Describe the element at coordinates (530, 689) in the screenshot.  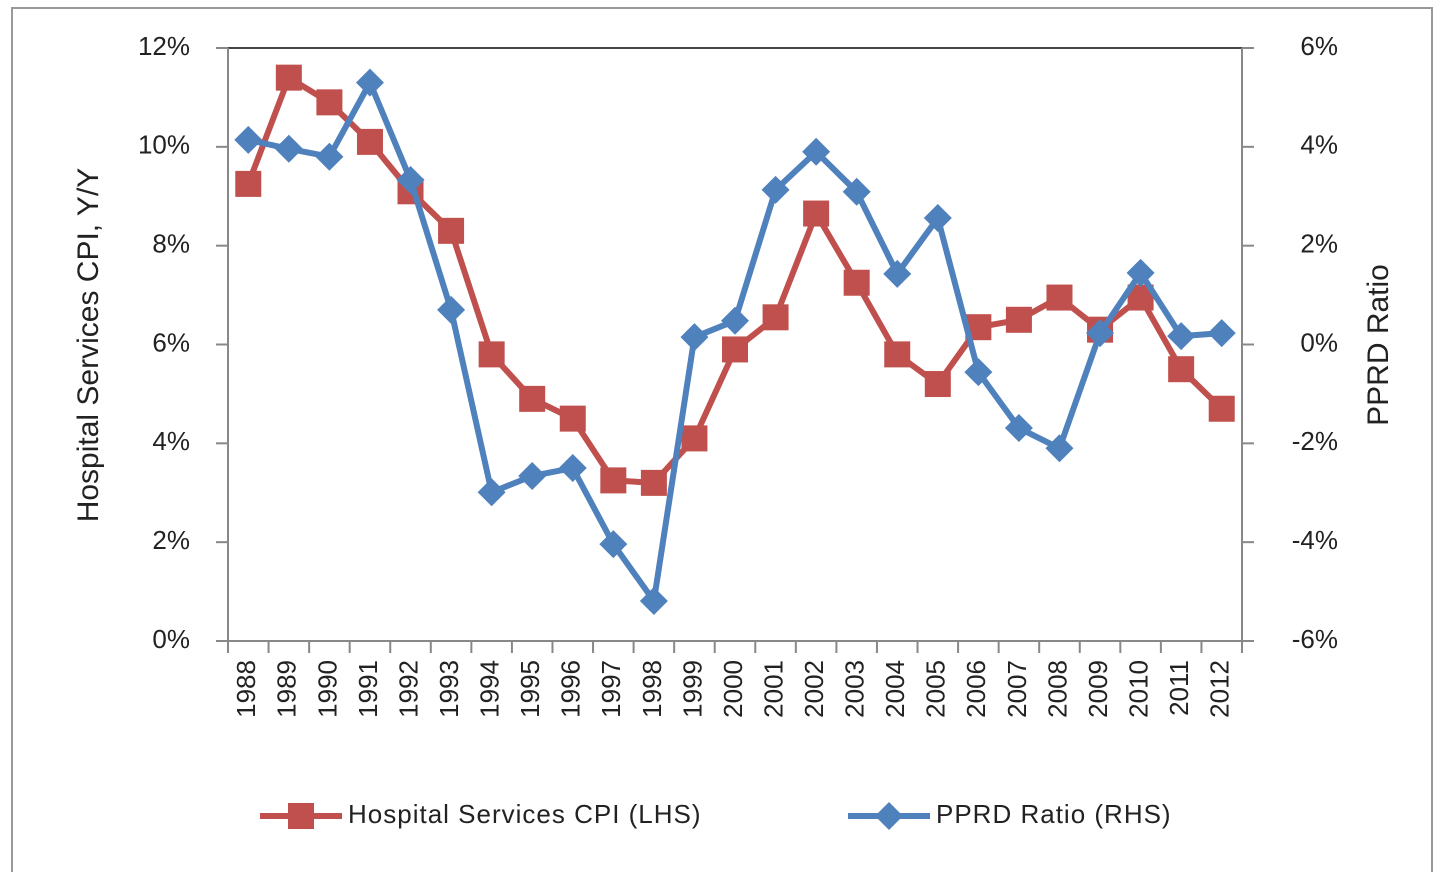
I see `x-tick-label: 1995` at that location.